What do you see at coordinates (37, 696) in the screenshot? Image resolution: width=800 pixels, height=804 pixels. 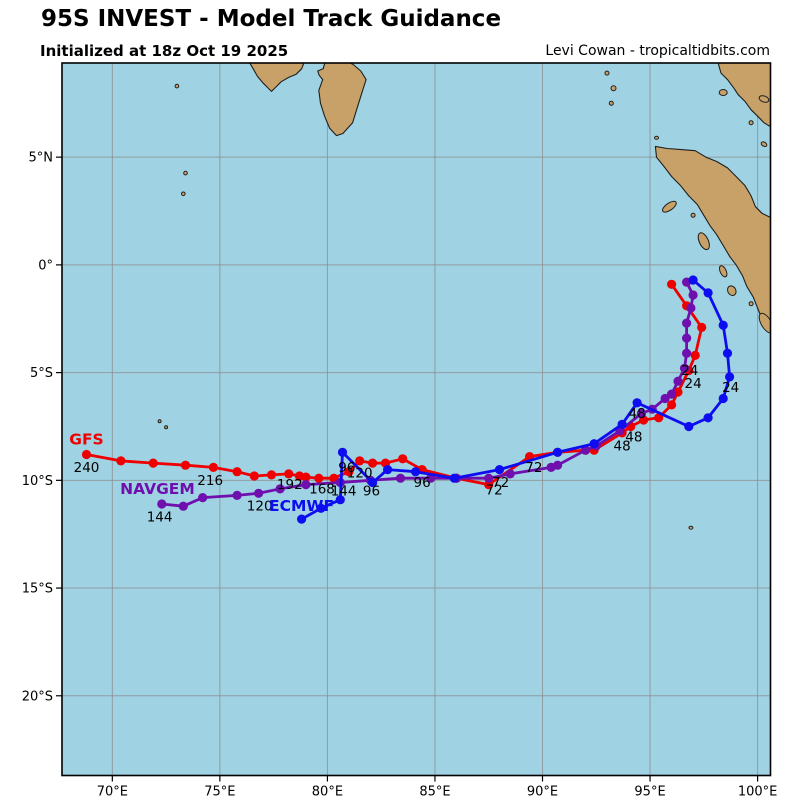 I see `y-tick-label: 20°S` at bounding box center [37, 696].